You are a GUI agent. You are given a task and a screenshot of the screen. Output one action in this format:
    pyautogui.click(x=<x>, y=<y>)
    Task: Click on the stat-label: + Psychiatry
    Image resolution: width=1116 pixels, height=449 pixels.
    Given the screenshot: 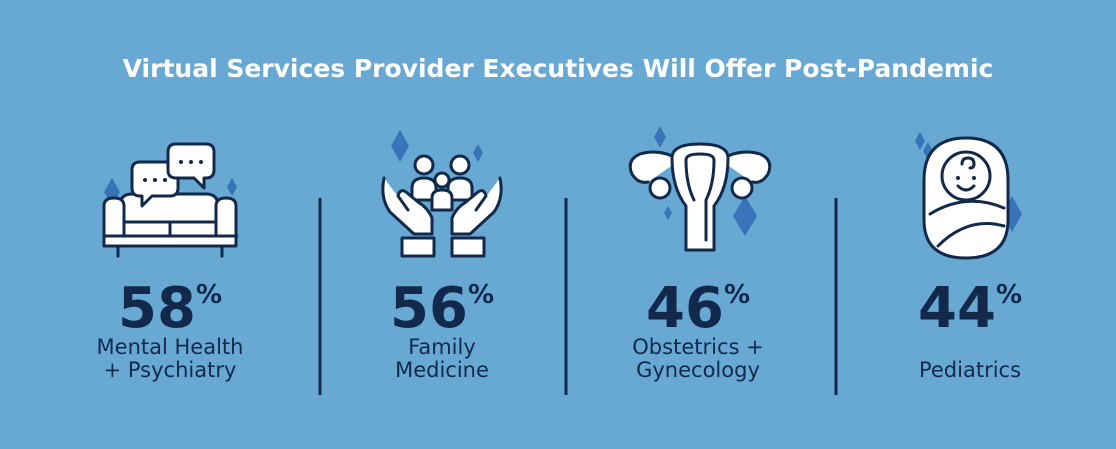 What is the action you would take?
    pyautogui.click(x=170, y=370)
    